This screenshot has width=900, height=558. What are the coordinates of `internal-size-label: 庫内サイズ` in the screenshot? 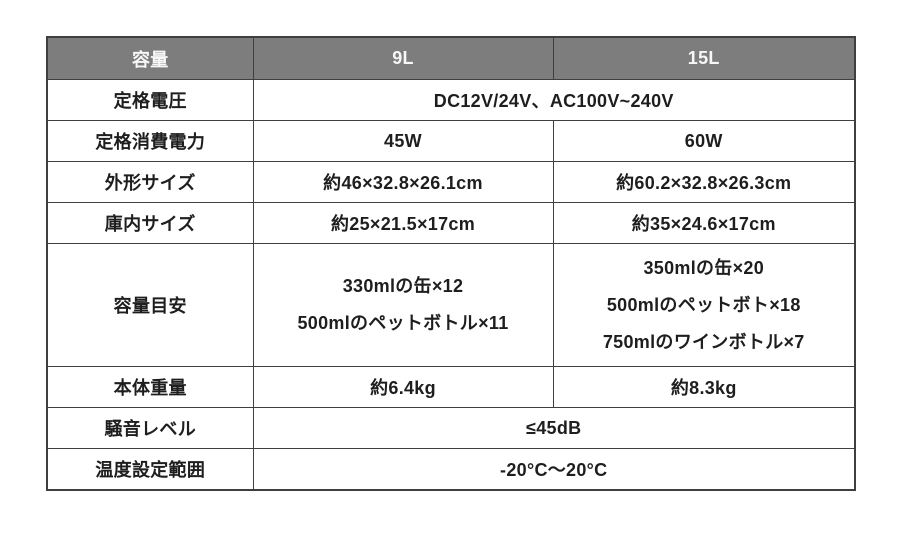 It's located at (150, 223).